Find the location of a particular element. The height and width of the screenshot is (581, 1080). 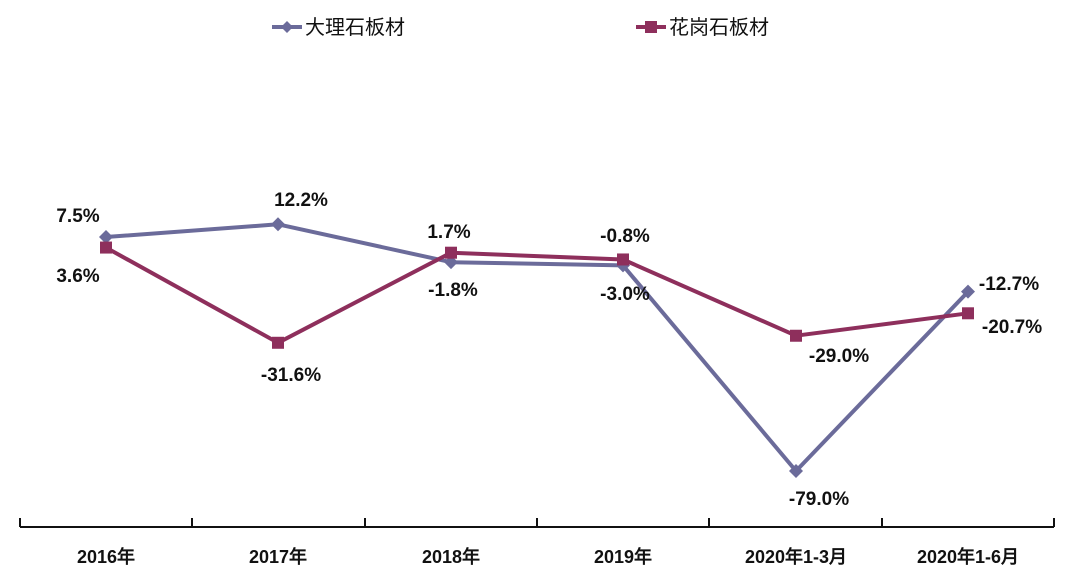

data-label-granite-2018: 1.7% is located at coordinates (448, 232).